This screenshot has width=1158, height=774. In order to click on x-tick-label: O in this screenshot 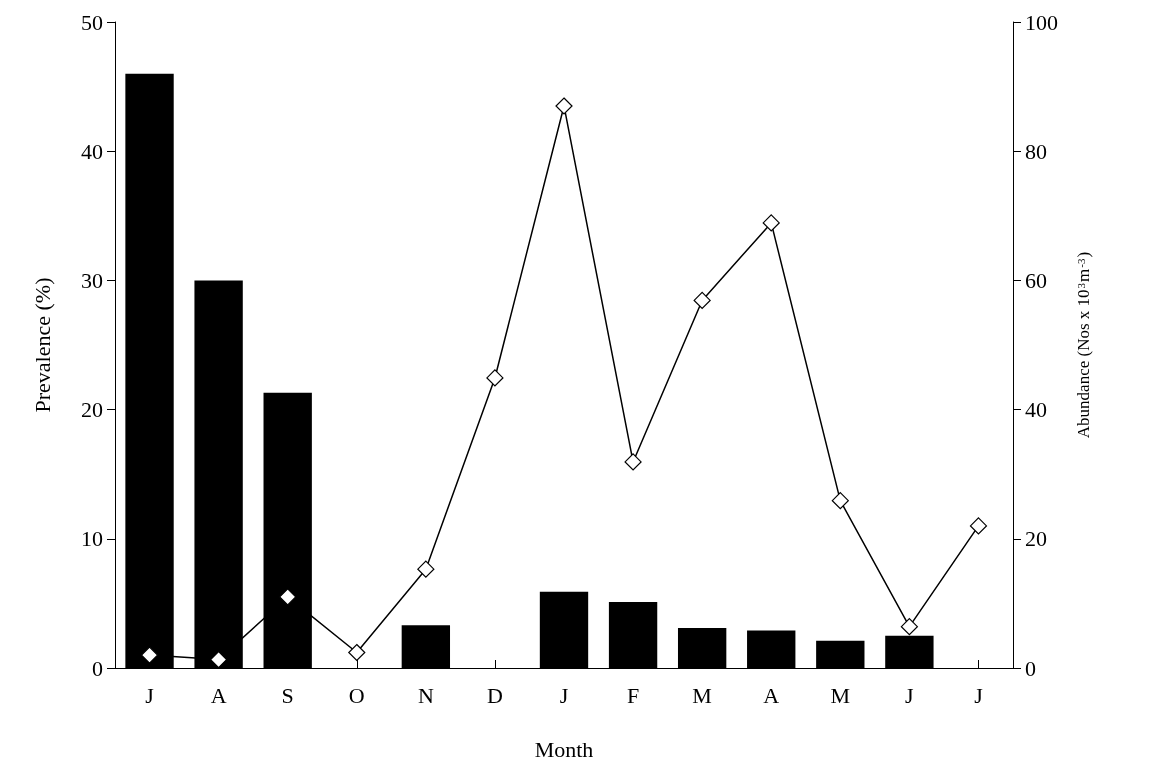, I will do `click(356, 695)`.